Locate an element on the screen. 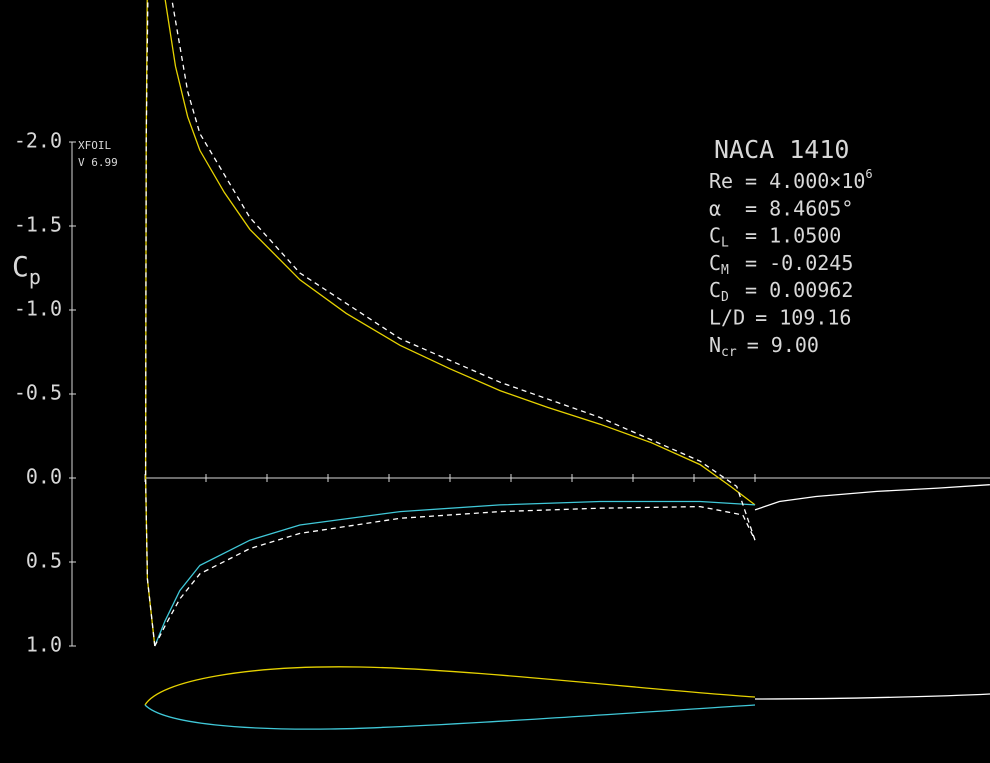 The image size is (990, 763). y-tick-label: -1.0 is located at coordinates (38, 309).